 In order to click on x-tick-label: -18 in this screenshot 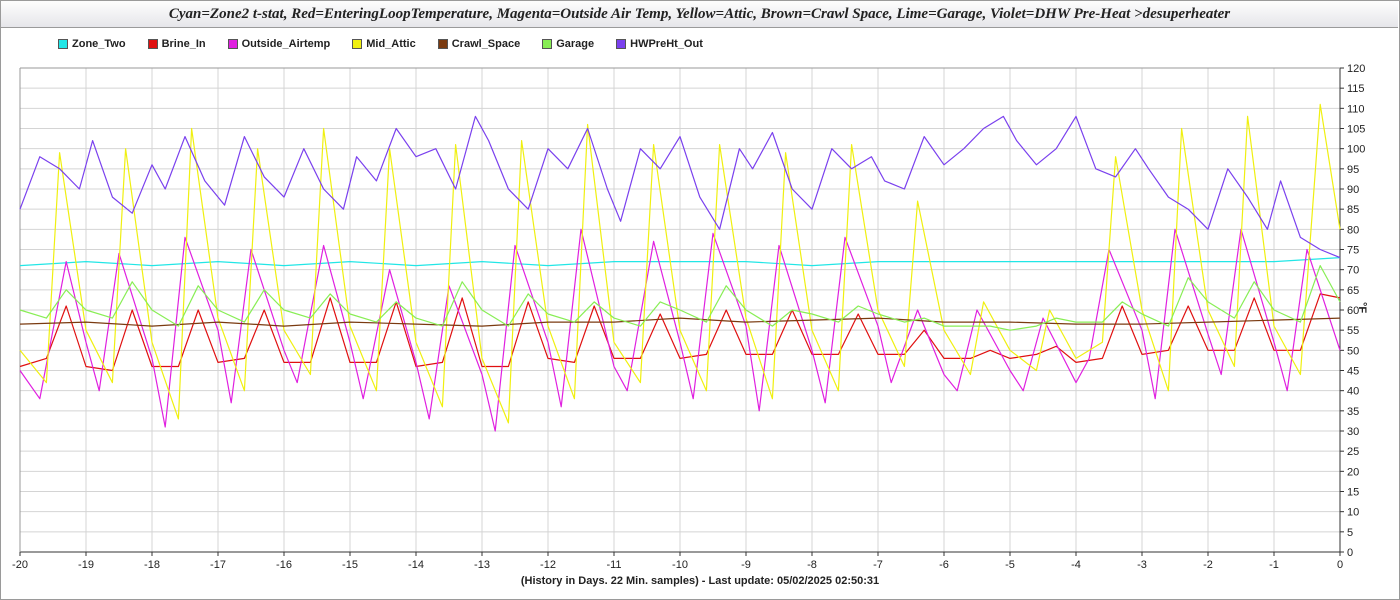, I will do `click(152, 565)`.